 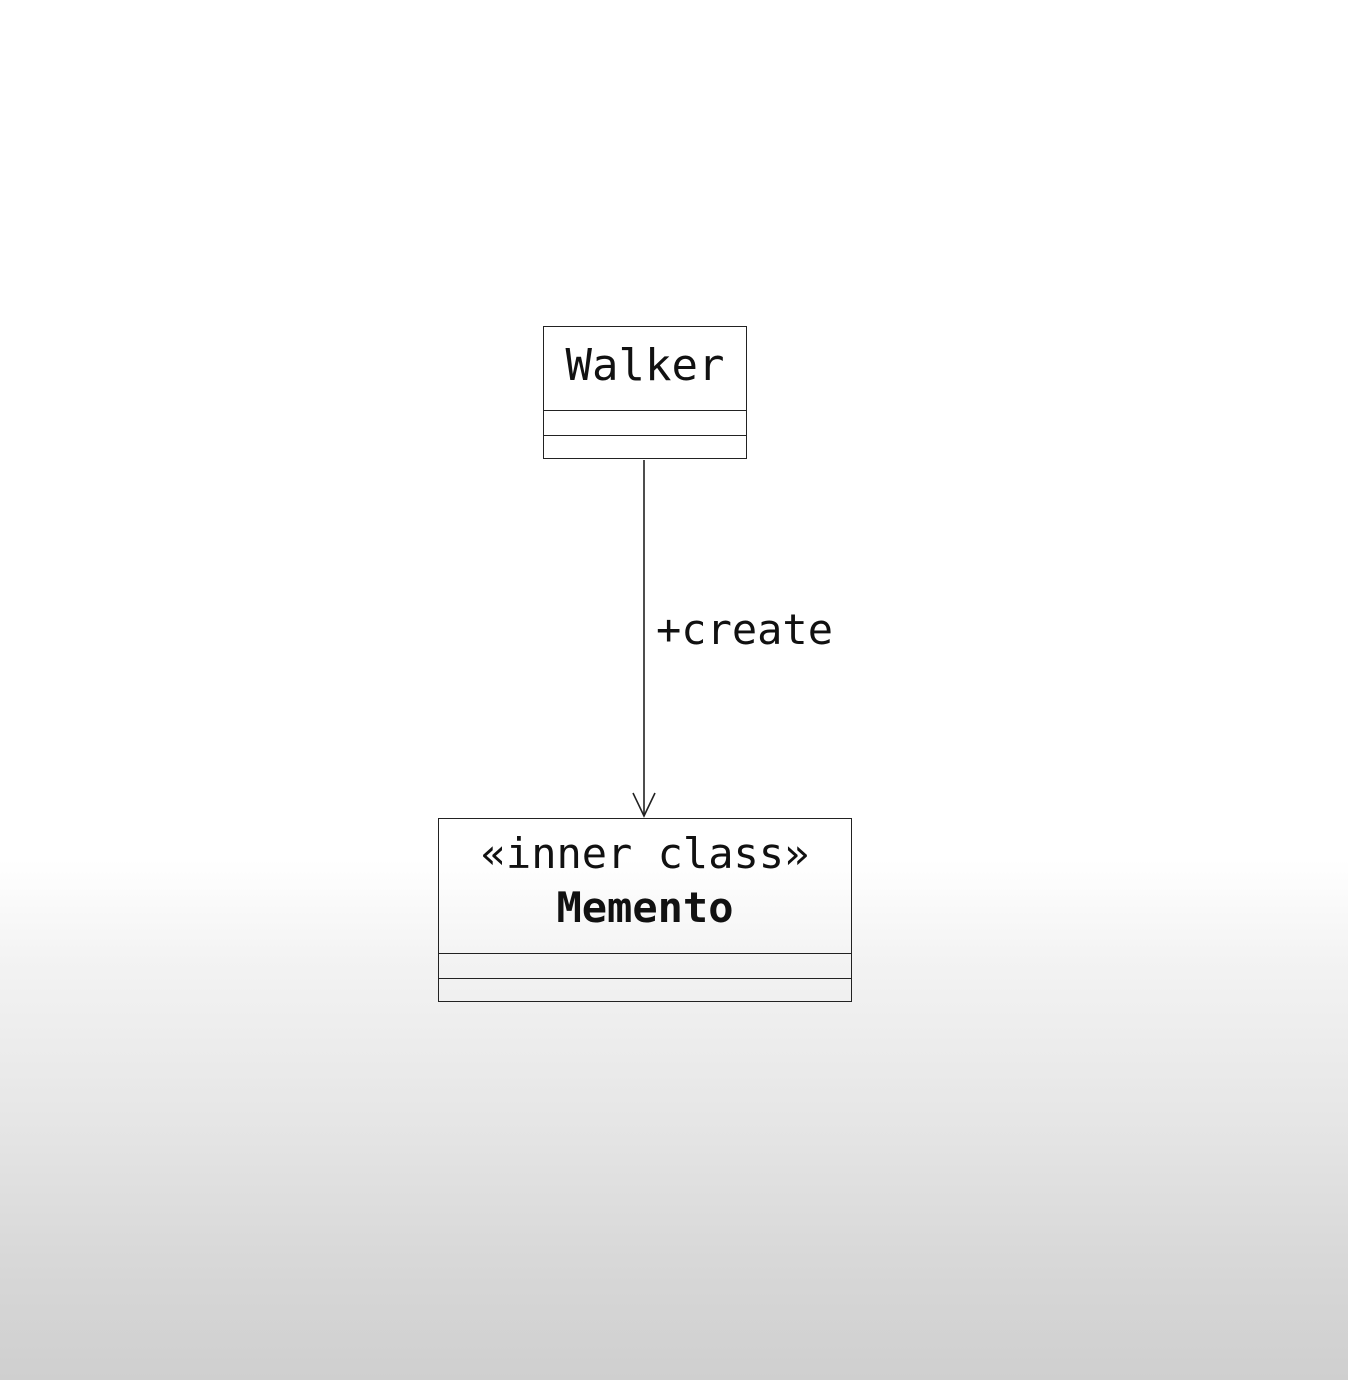 I want to click on memento-class-name: Memento, so click(x=645, y=907).